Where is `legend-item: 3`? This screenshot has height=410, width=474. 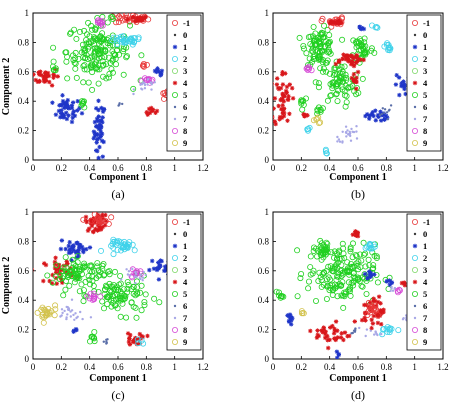
legend-item: 3 is located at coordinates (179, 270).